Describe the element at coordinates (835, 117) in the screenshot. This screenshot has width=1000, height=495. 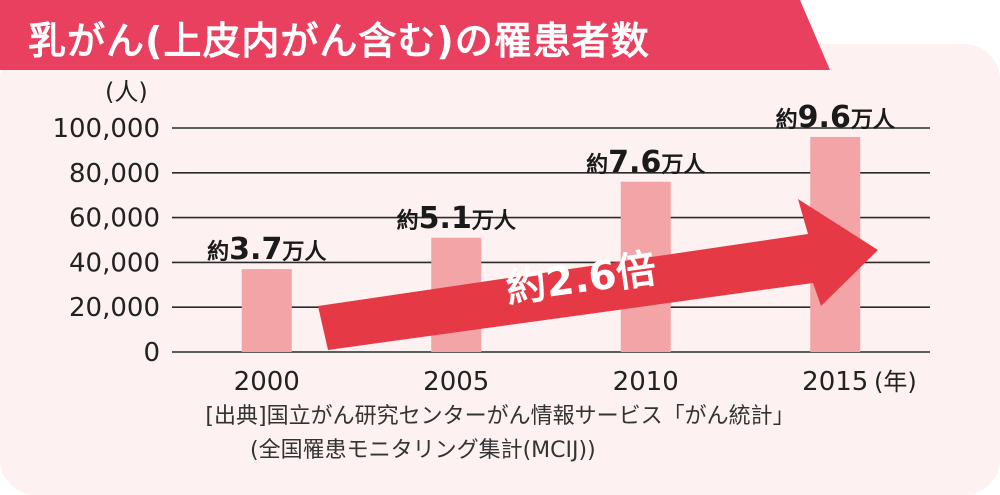
I see `data-label: 約9.6万人` at that location.